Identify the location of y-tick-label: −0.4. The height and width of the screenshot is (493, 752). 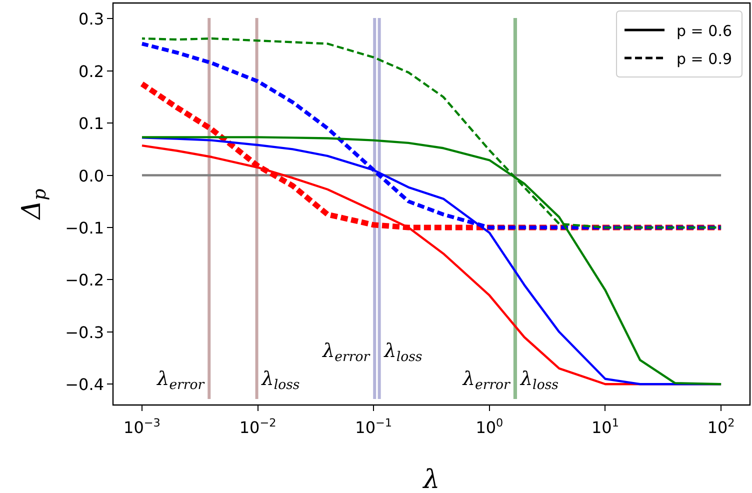
(84, 384).